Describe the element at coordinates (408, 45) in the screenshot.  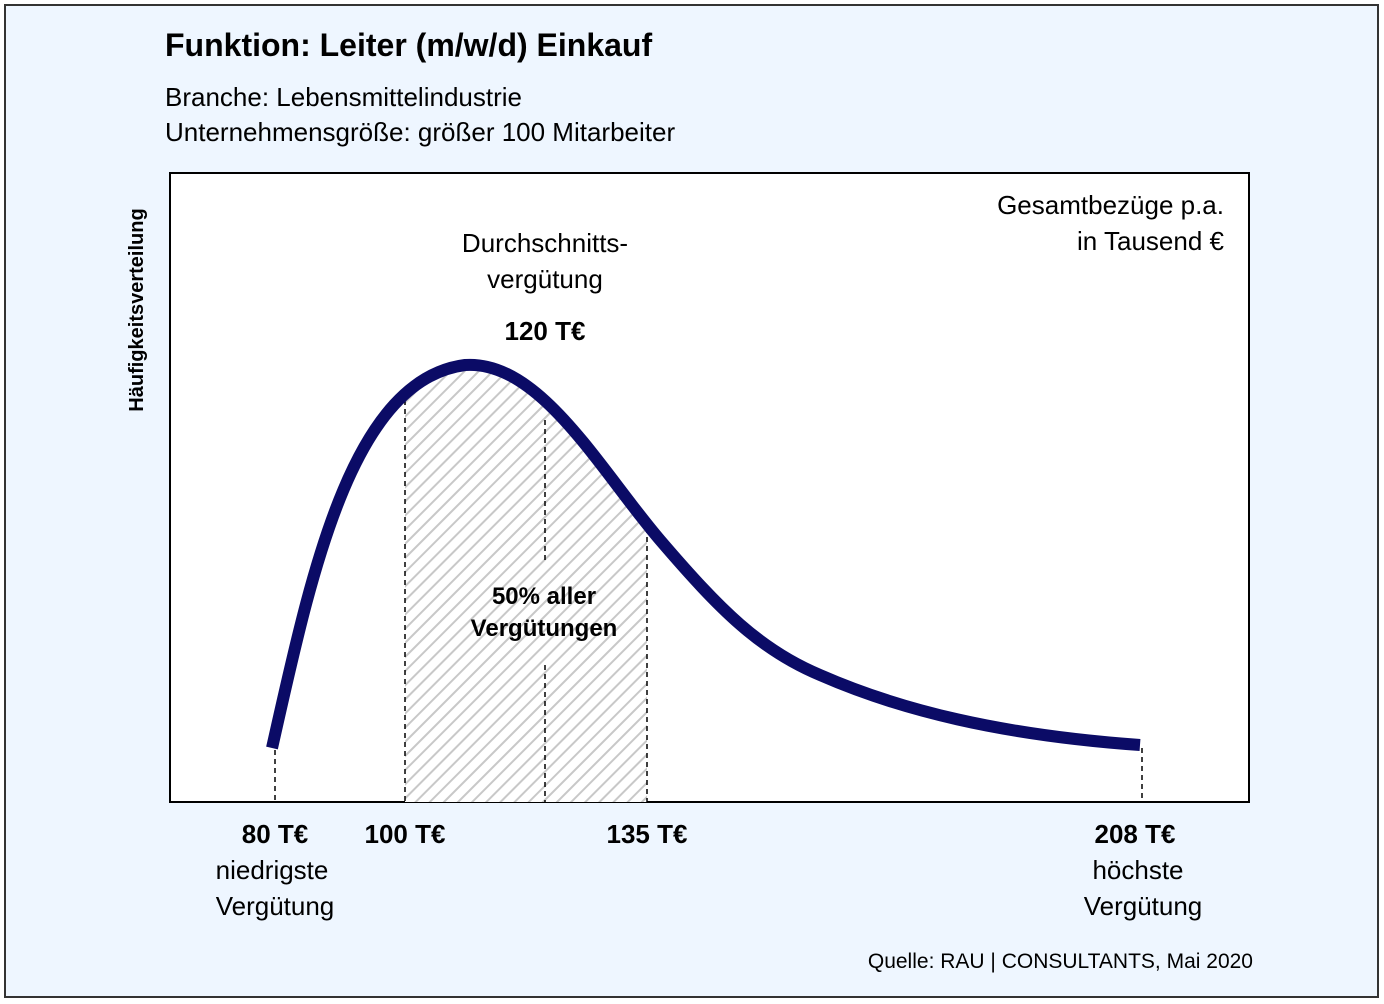
I see `title: Funktion: Leiter (m/w/d) Einkauf` at that location.